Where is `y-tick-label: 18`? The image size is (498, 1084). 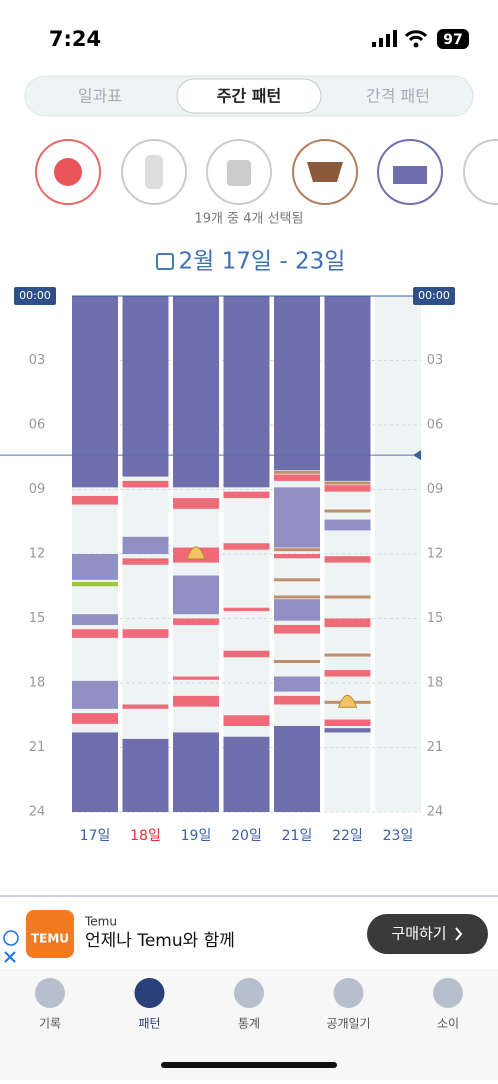
y-tick-label: 18 is located at coordinates (435, 683).